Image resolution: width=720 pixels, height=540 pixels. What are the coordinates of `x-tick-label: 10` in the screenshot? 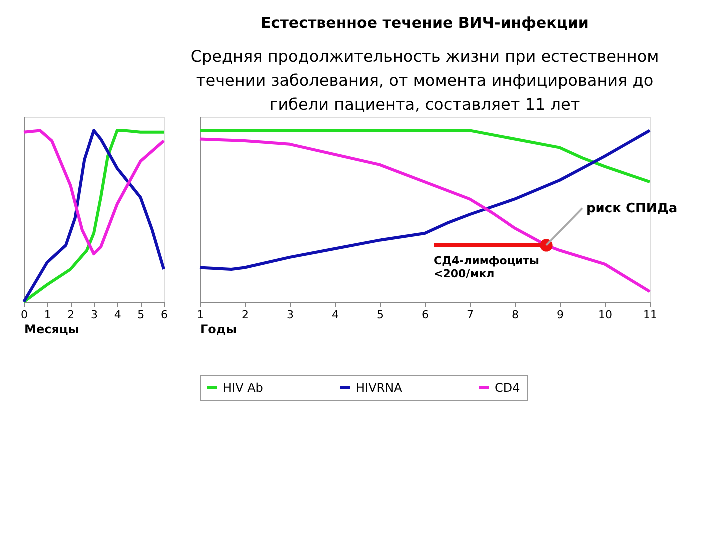 It's located at (605, 315).